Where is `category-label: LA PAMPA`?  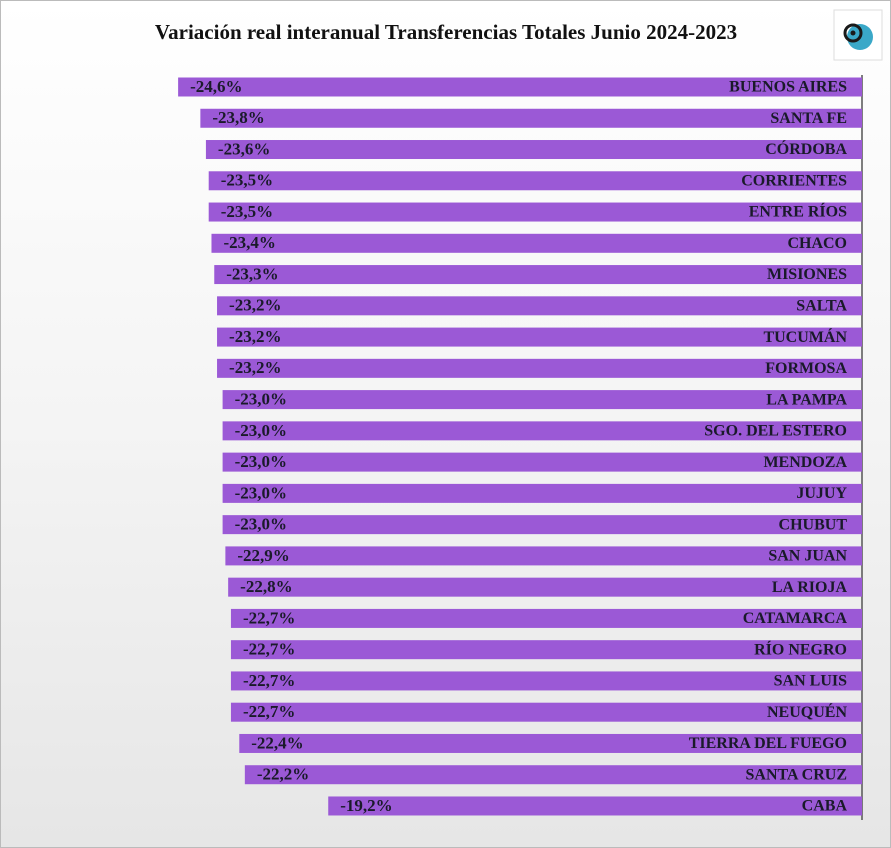 category-label: LA PAMPA is located at coordinates (806, 399).